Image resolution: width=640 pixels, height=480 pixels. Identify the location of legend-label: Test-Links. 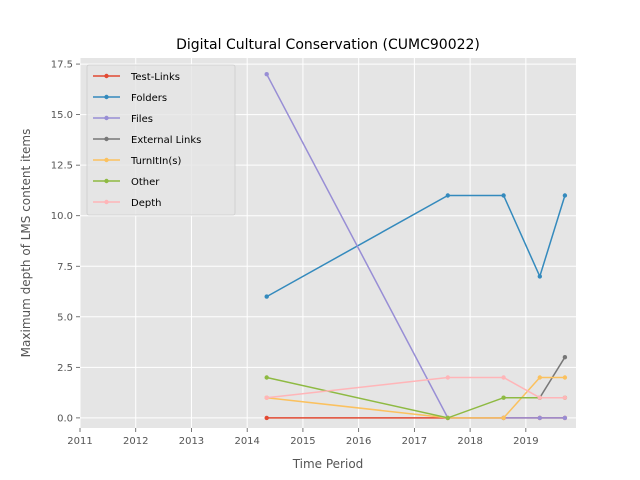
(155, 77).